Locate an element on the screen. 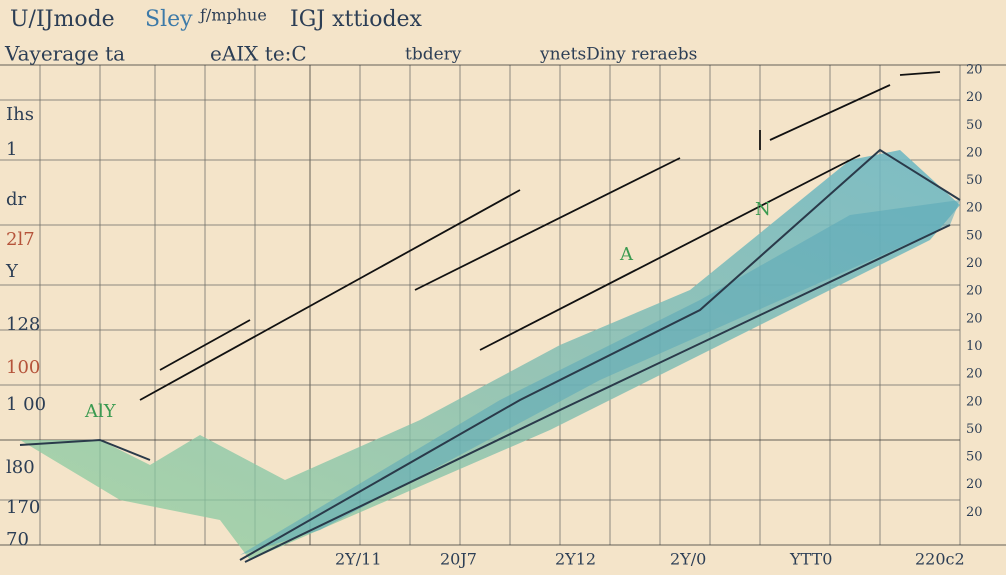 The width and height of the screenshot is (1006, 575). left-labels: Ihs 1 dr 2l7 Y 128 100 1 00 l80 170 70 is located at coordinates (25, 327).